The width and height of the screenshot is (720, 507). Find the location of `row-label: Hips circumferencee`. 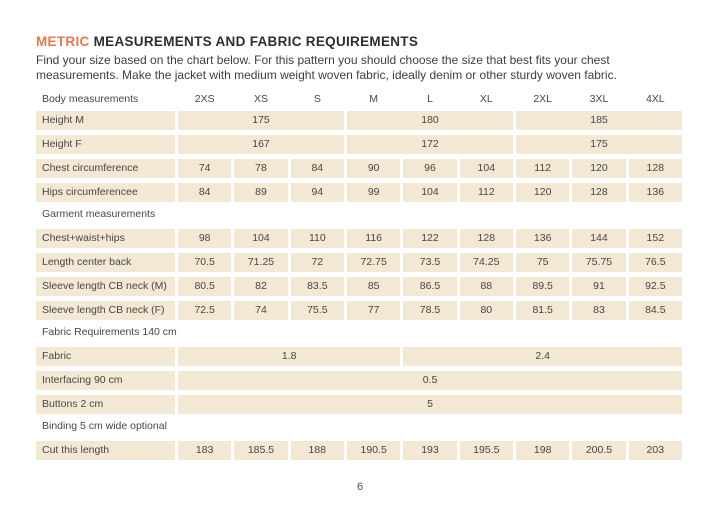

row-label: Hips circumferencee is located at coordinates (105, 192).